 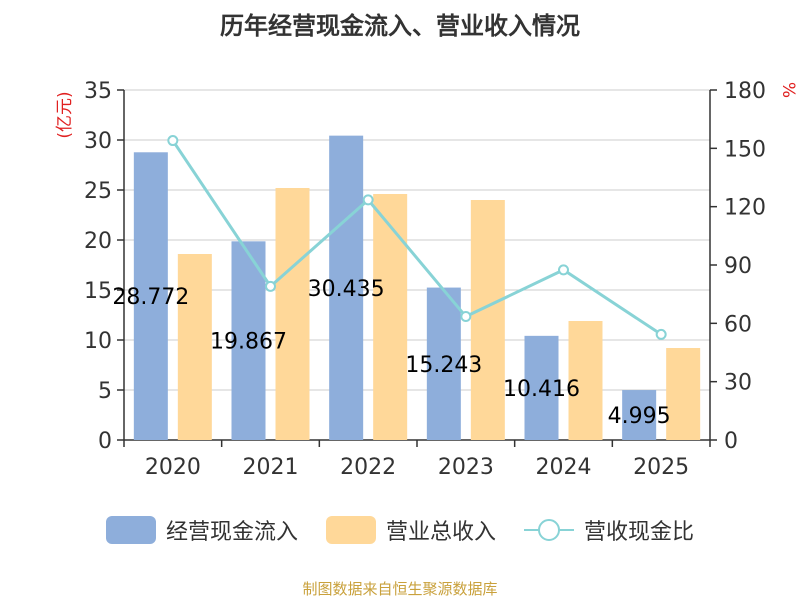 What do you see at coordinates (731, 441) in the screenshot?
I see `y-right-tick-label: 0` at bounding box center [731, 441].